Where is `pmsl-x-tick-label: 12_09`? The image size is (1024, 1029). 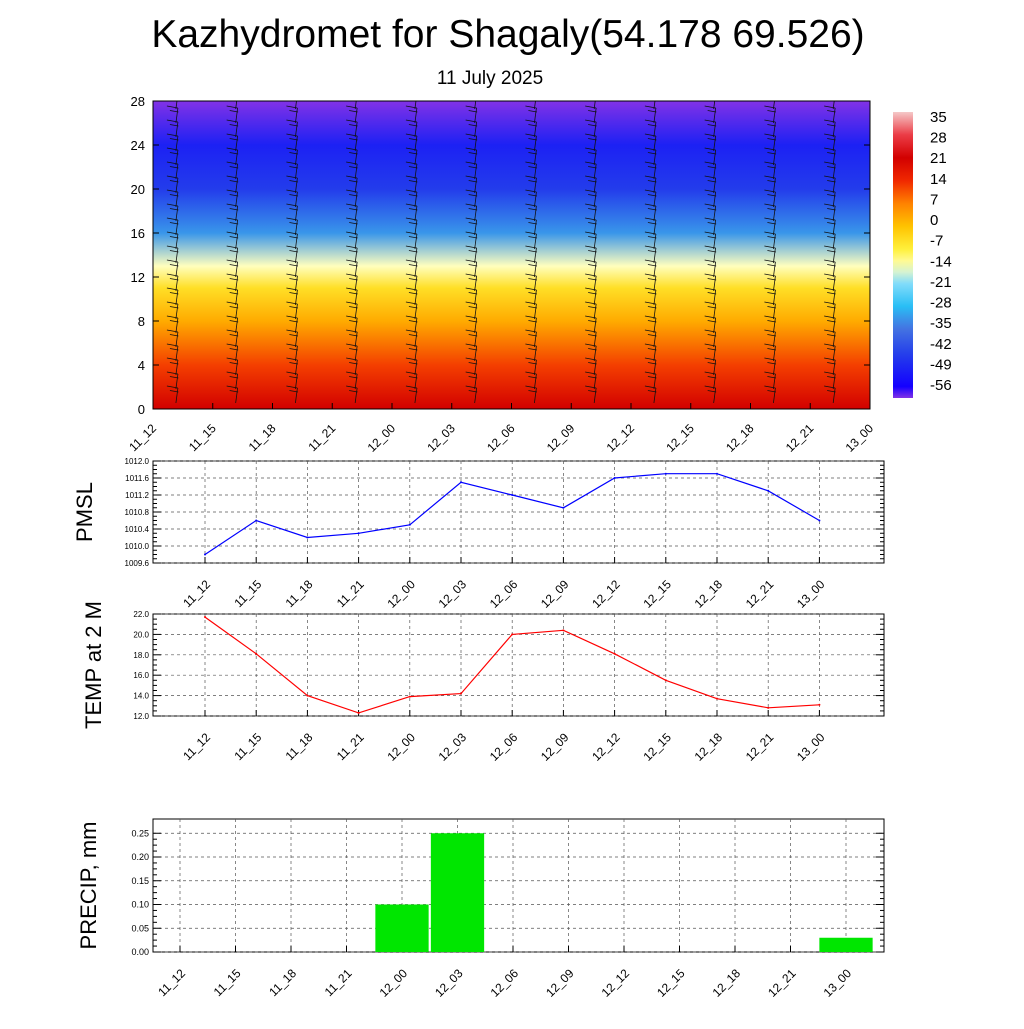
pmsl-x-tick-label: 12_09 is located at coordinates (555, 594).